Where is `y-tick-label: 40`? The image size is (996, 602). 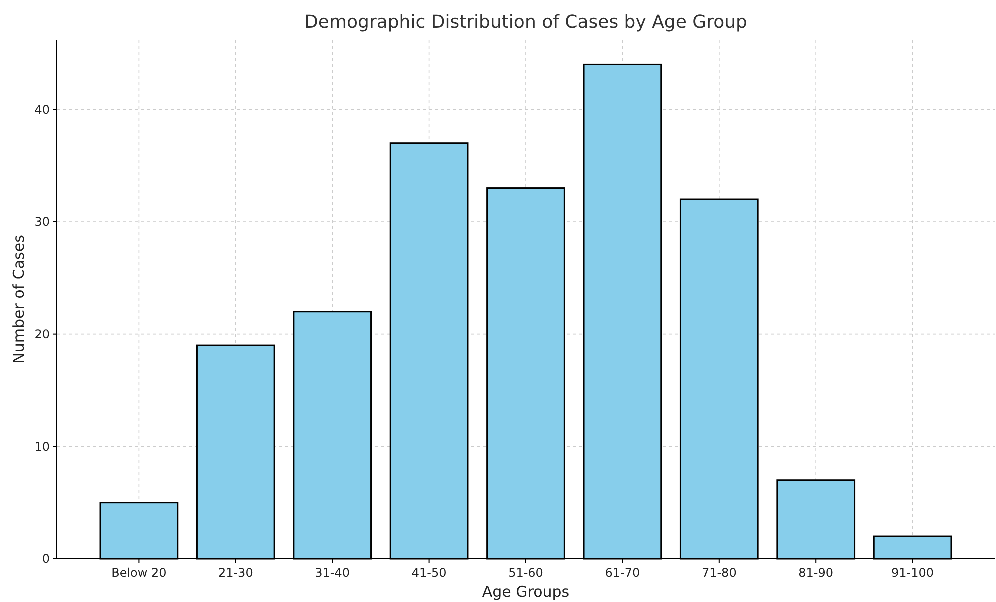
y-tick-label: 40 is located at coordinates (42, 109).